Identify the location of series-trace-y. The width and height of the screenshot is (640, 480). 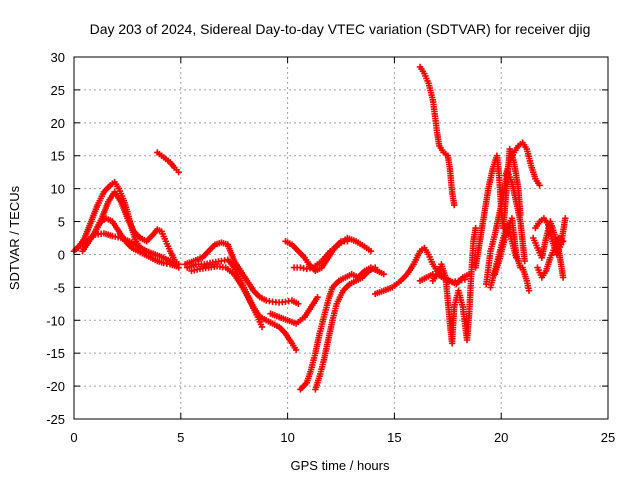
(550, 236).